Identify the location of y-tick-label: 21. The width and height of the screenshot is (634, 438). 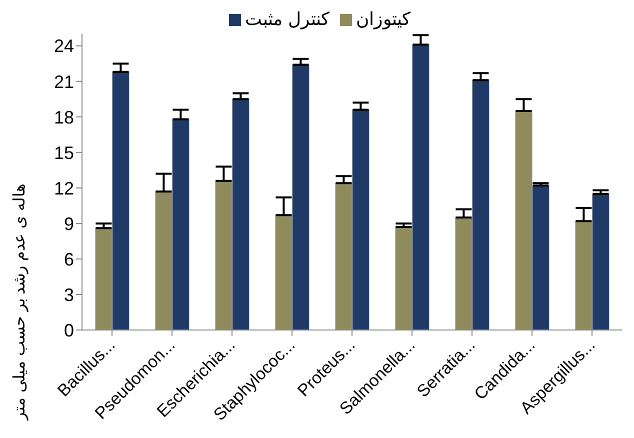
(64, 82).